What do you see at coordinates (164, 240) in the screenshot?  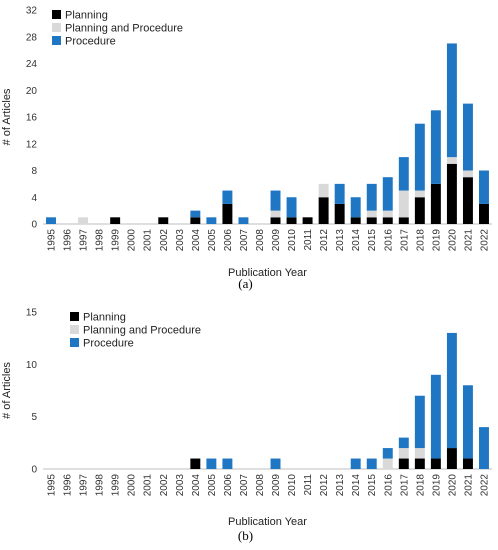 I see `x-tick-label: 2002` at bounding box center [164, 240].